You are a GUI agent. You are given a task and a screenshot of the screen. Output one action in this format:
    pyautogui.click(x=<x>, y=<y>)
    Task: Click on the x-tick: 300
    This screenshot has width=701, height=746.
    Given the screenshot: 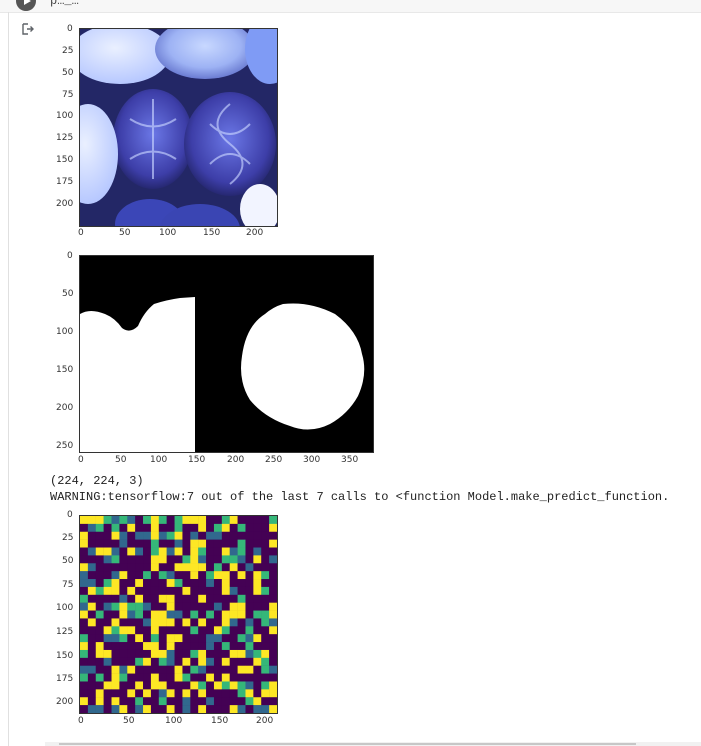 What is the action you would take?
    pyautogui.click(x=312, y=460)
    